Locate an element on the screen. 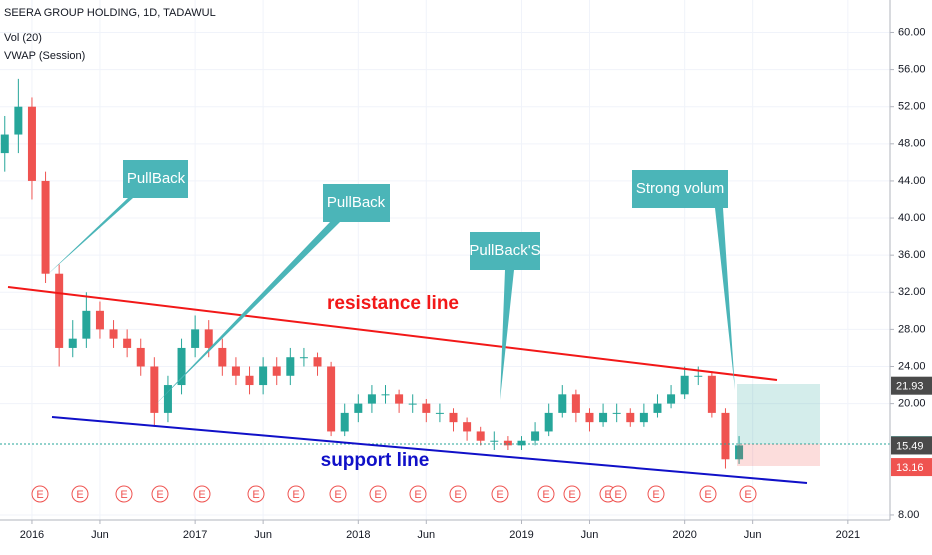  indicator: Vol (20) is located at coordinates (23, 38).